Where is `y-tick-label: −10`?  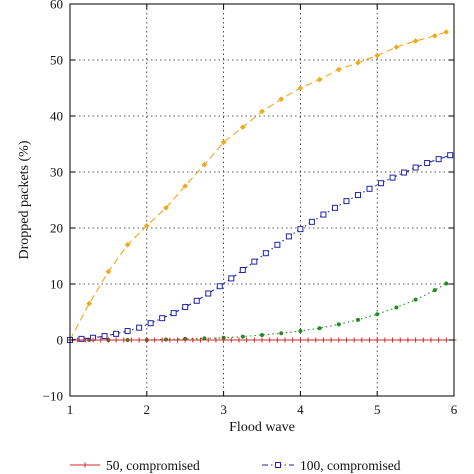 y-tick-label: −10 is located at coordinates (53, 396).